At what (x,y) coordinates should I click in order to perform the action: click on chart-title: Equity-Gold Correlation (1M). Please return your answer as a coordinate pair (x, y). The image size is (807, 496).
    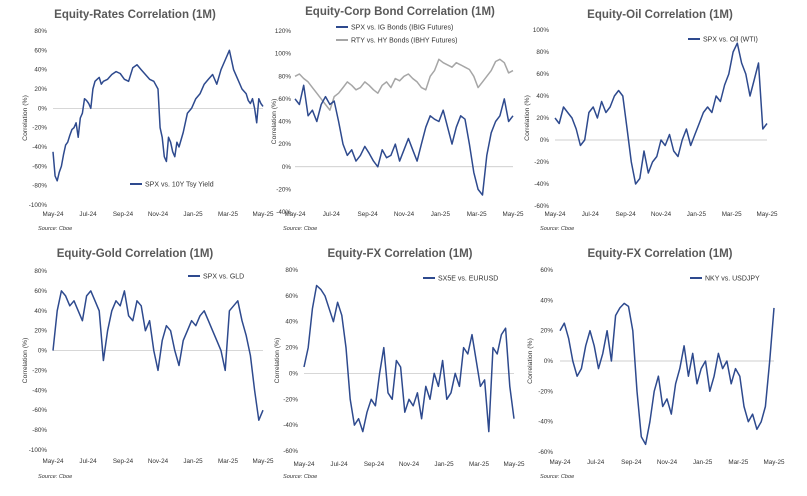
    Looking at the image, I should click on (135, 254).